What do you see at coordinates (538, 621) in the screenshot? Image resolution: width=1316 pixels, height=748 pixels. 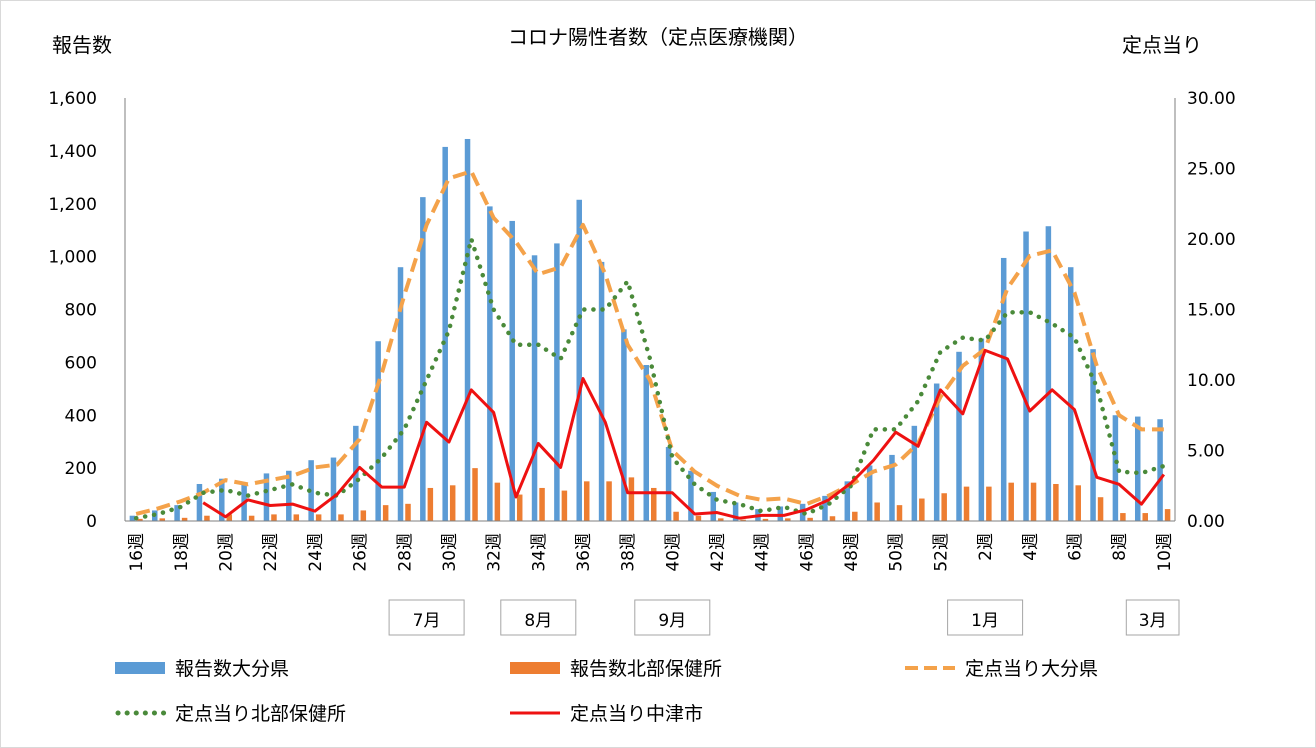 I see `month-label-1: 8月` at bounding box center [538, 621].